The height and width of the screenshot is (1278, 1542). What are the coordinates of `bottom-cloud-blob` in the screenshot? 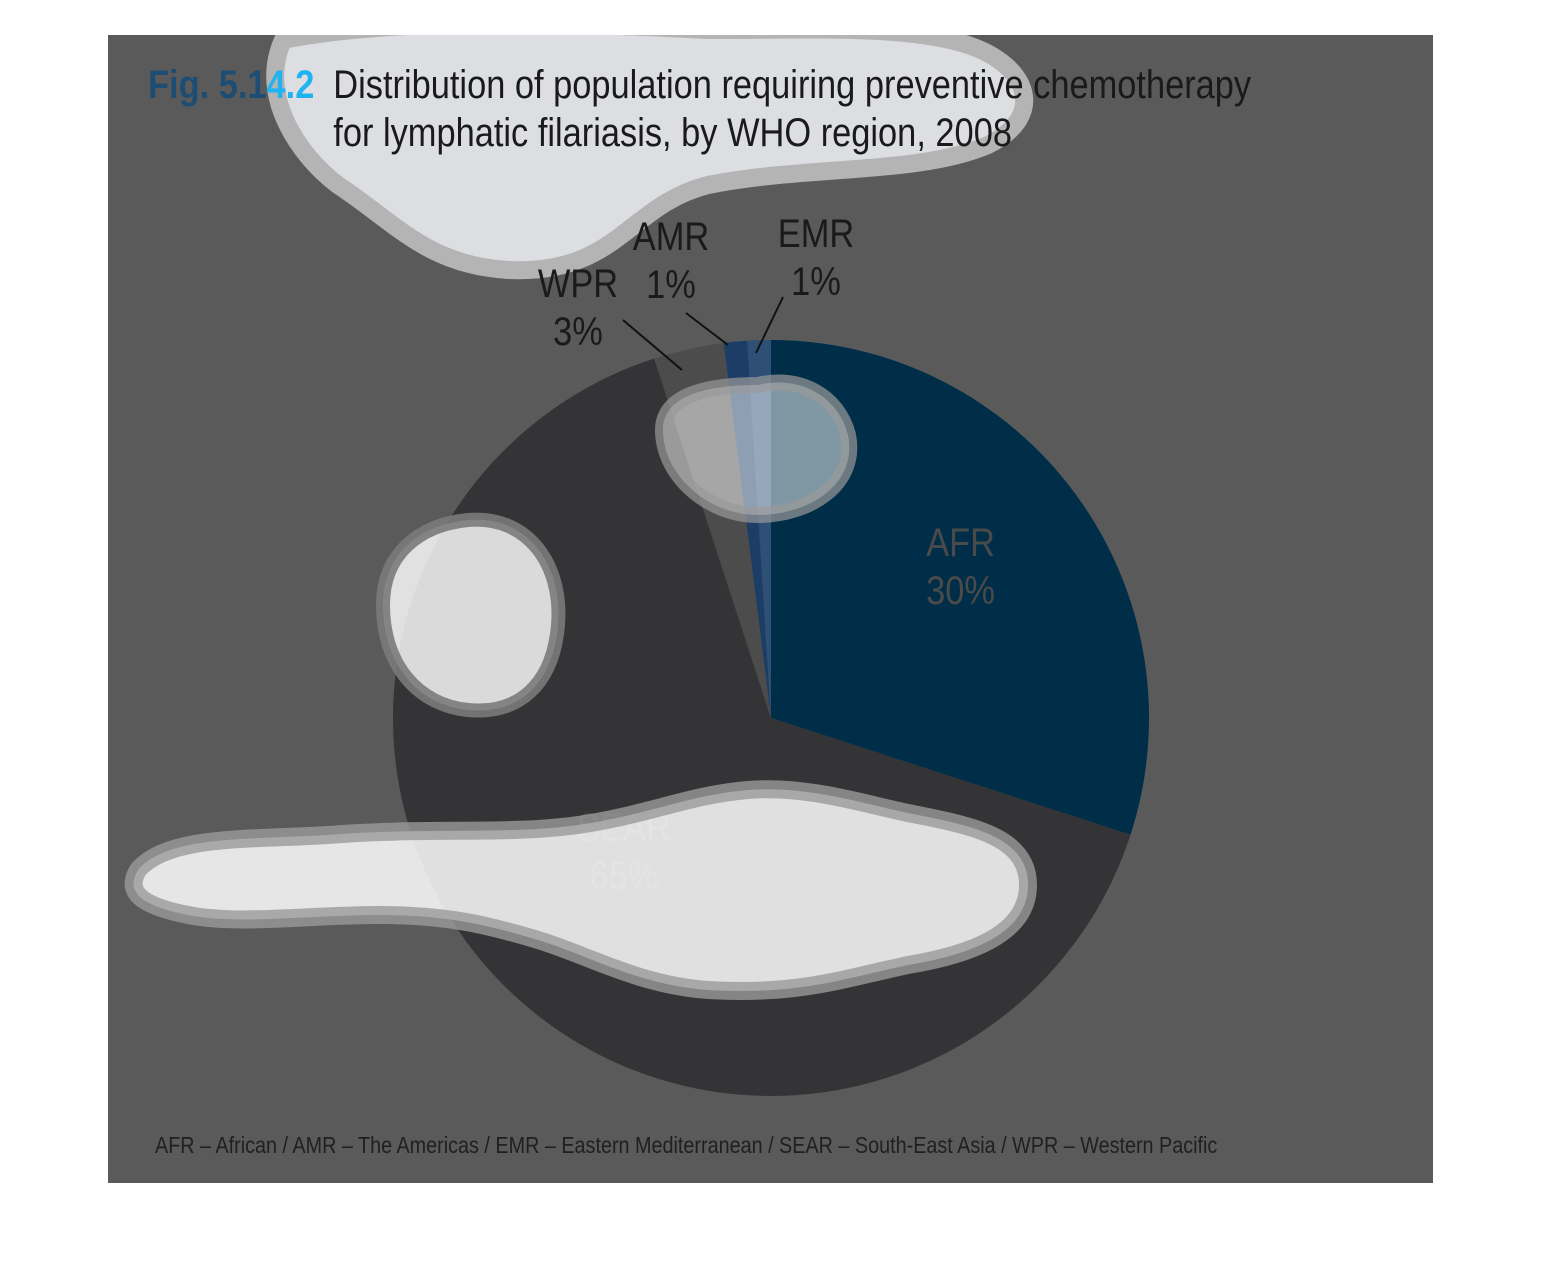 It's located at (581, 890).